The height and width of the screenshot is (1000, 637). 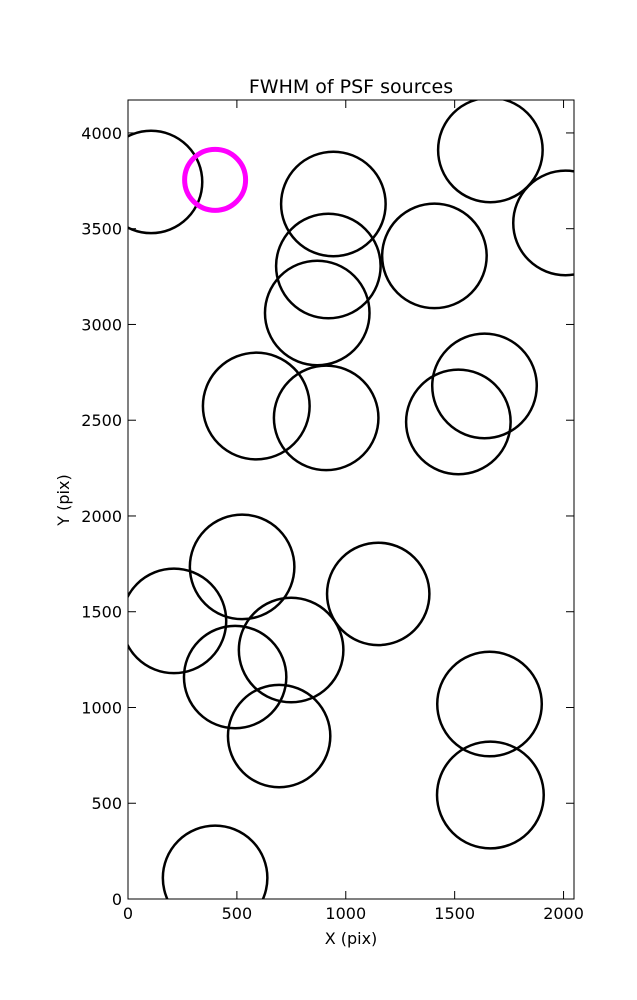 What do you see at coordinates (237, 913) in the screenshot?
I see `x-tick-label: 500` at bounding box center [237, 913].